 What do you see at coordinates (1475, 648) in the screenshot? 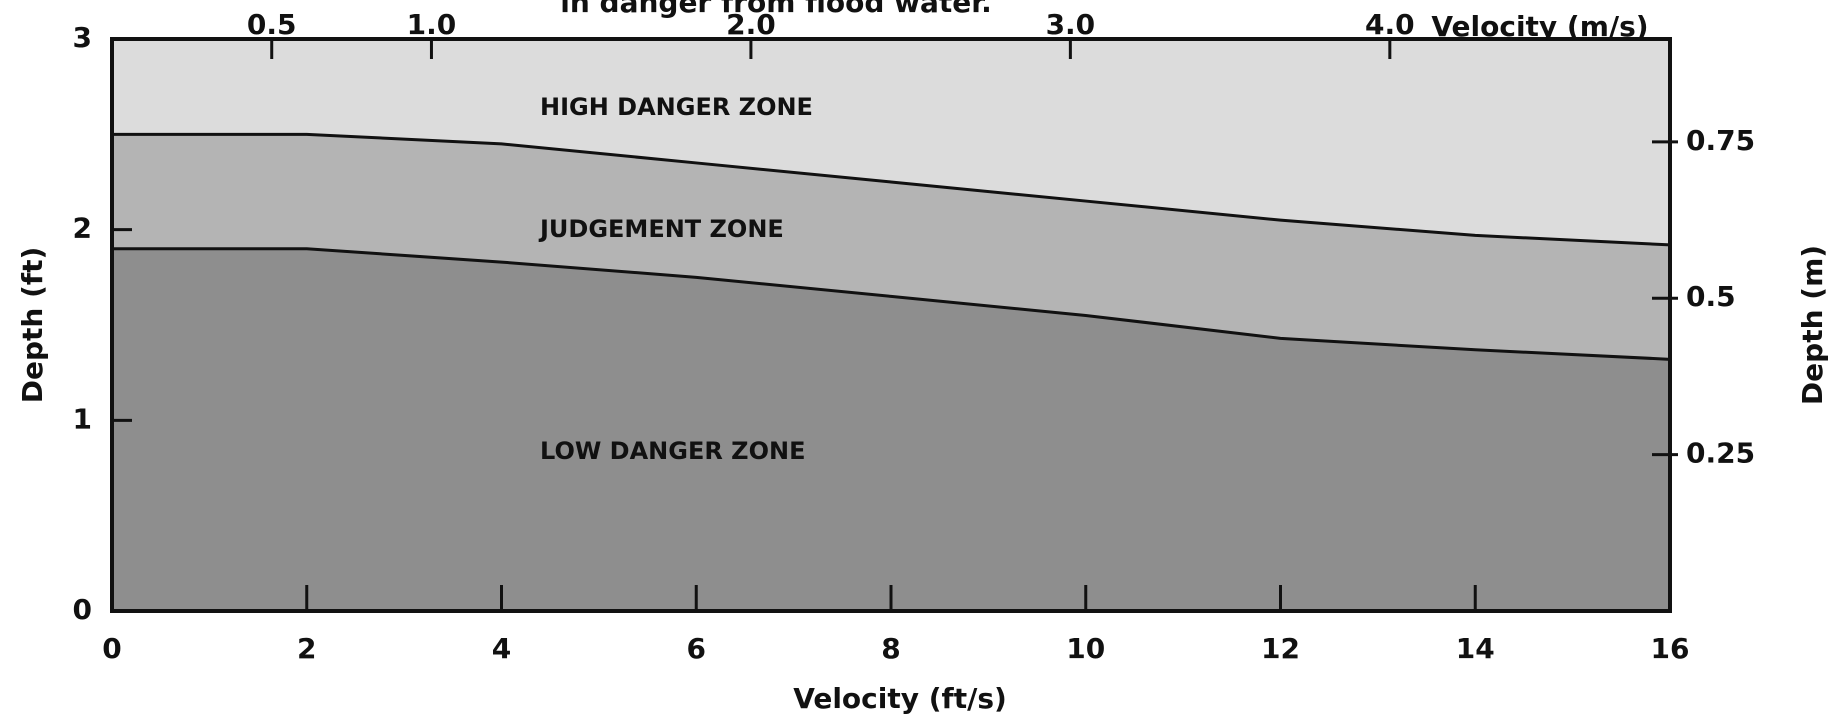
I see `x-tick-label: 14` at bounding box center [1475, 648].